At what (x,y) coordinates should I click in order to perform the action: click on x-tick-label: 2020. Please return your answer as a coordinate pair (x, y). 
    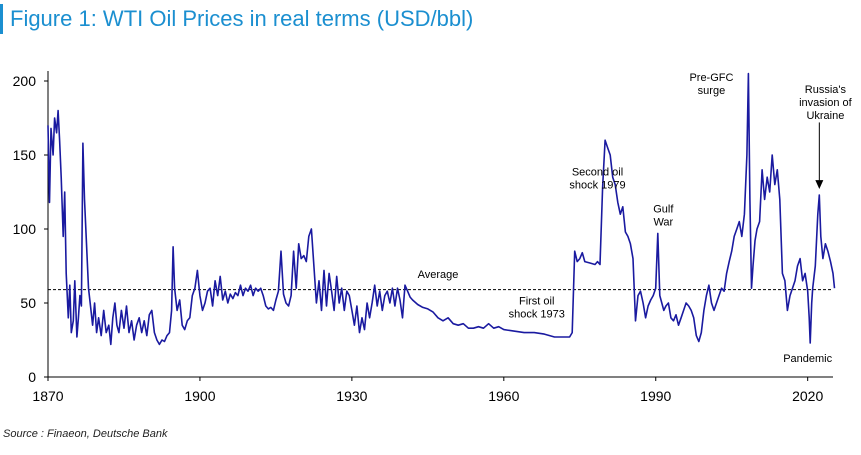
    Looking at the image, I should click on (807, 396).